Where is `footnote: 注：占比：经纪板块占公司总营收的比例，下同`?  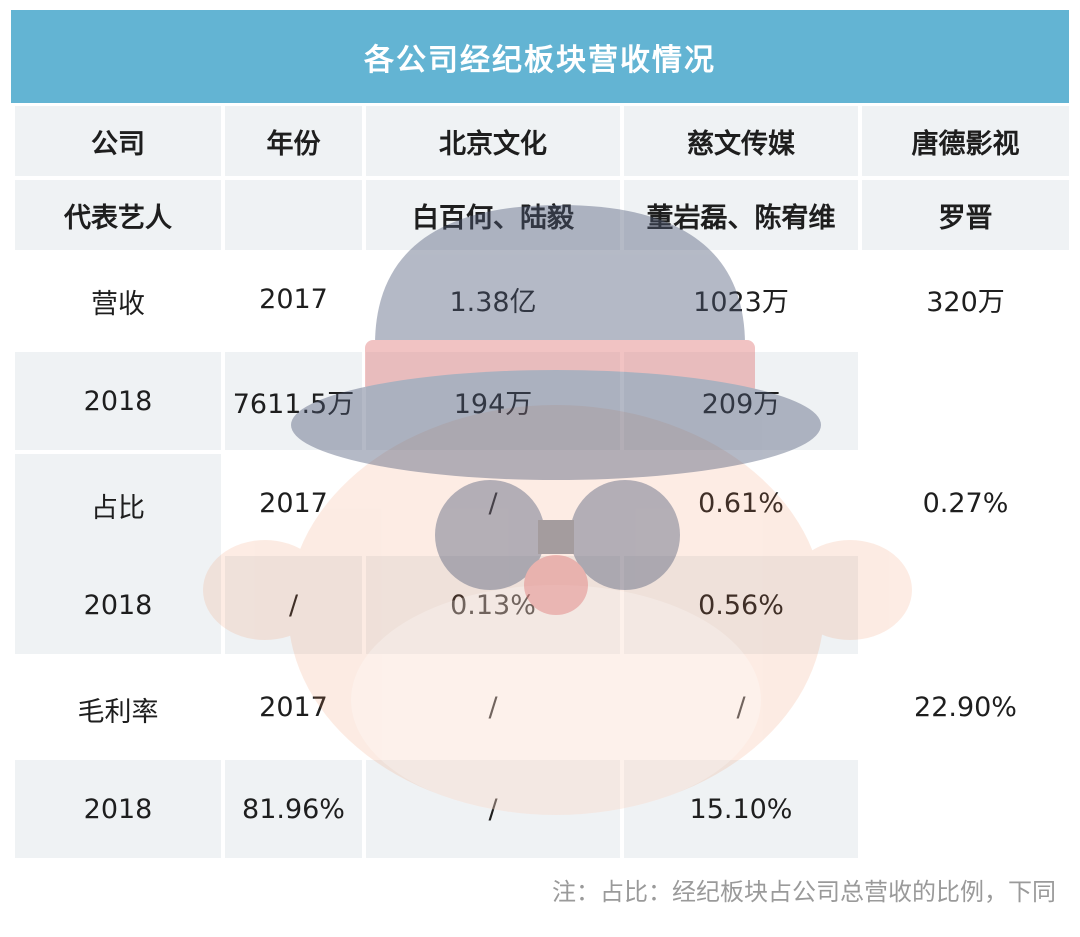 footnote: 注：占比：经纪板块占公司总营收的比例，下同 is located at coordinates (804, 892).